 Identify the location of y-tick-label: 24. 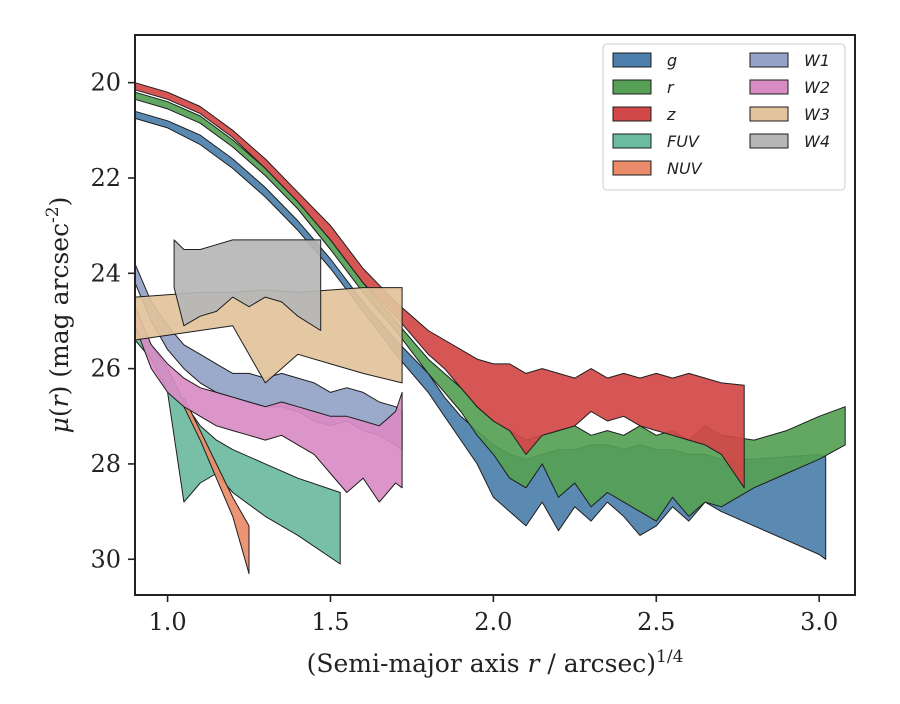
(105, 273).